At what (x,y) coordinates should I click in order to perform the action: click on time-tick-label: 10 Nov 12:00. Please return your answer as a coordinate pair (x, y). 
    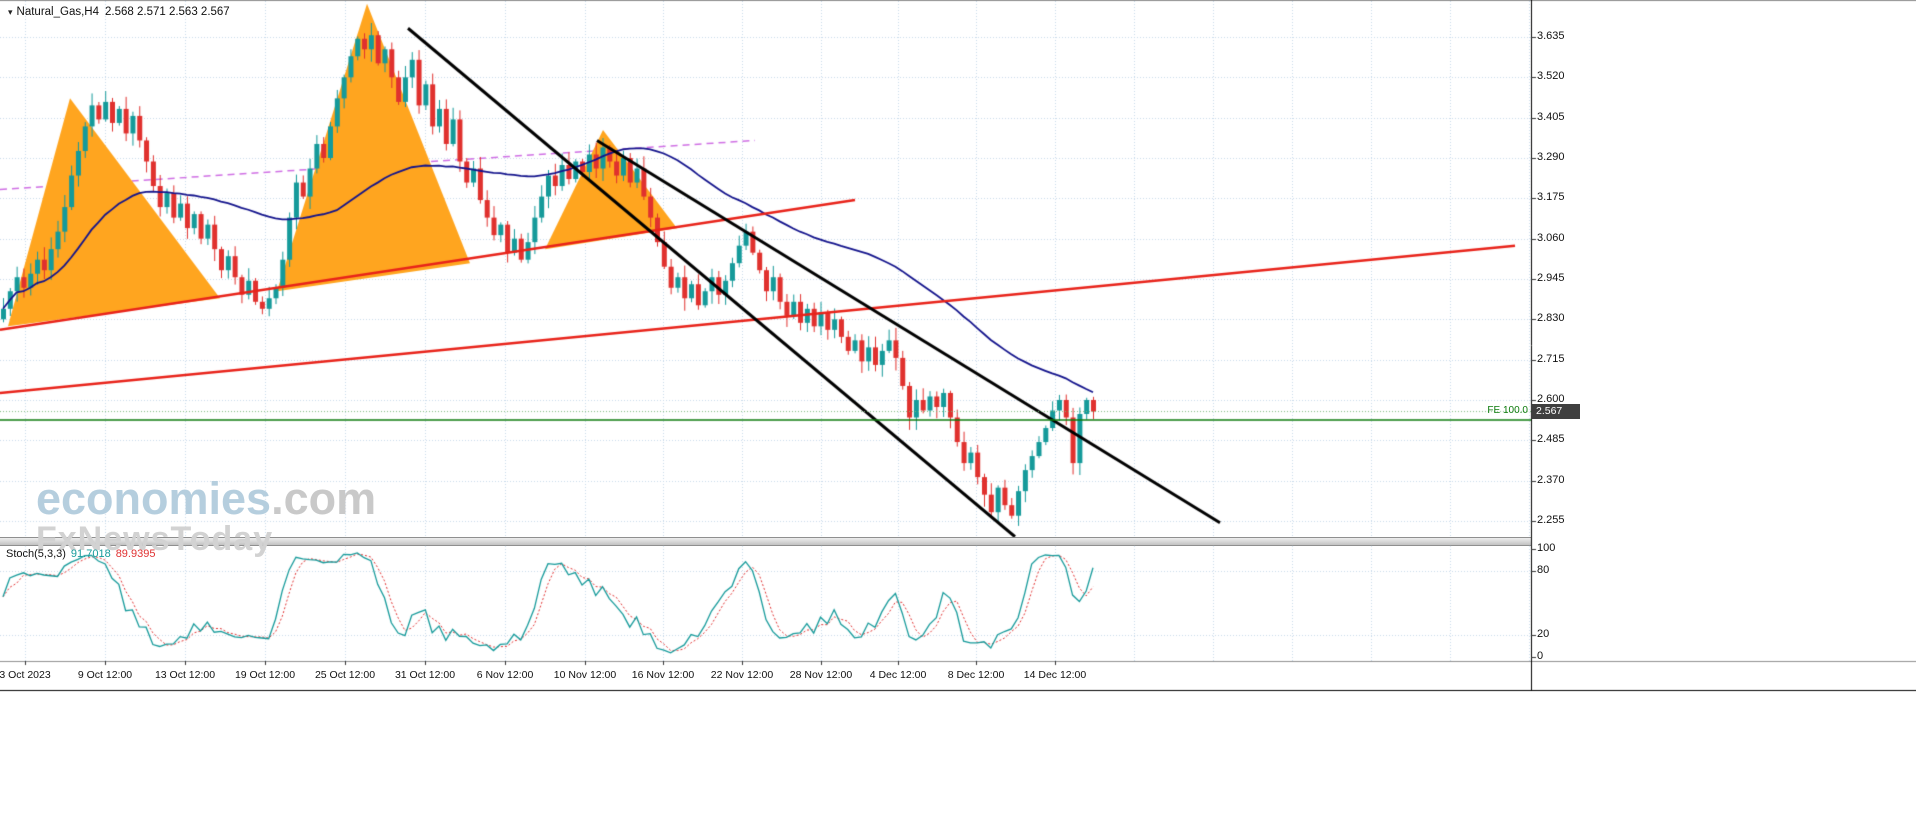
    Looking at the image, I should click on (585, 675).